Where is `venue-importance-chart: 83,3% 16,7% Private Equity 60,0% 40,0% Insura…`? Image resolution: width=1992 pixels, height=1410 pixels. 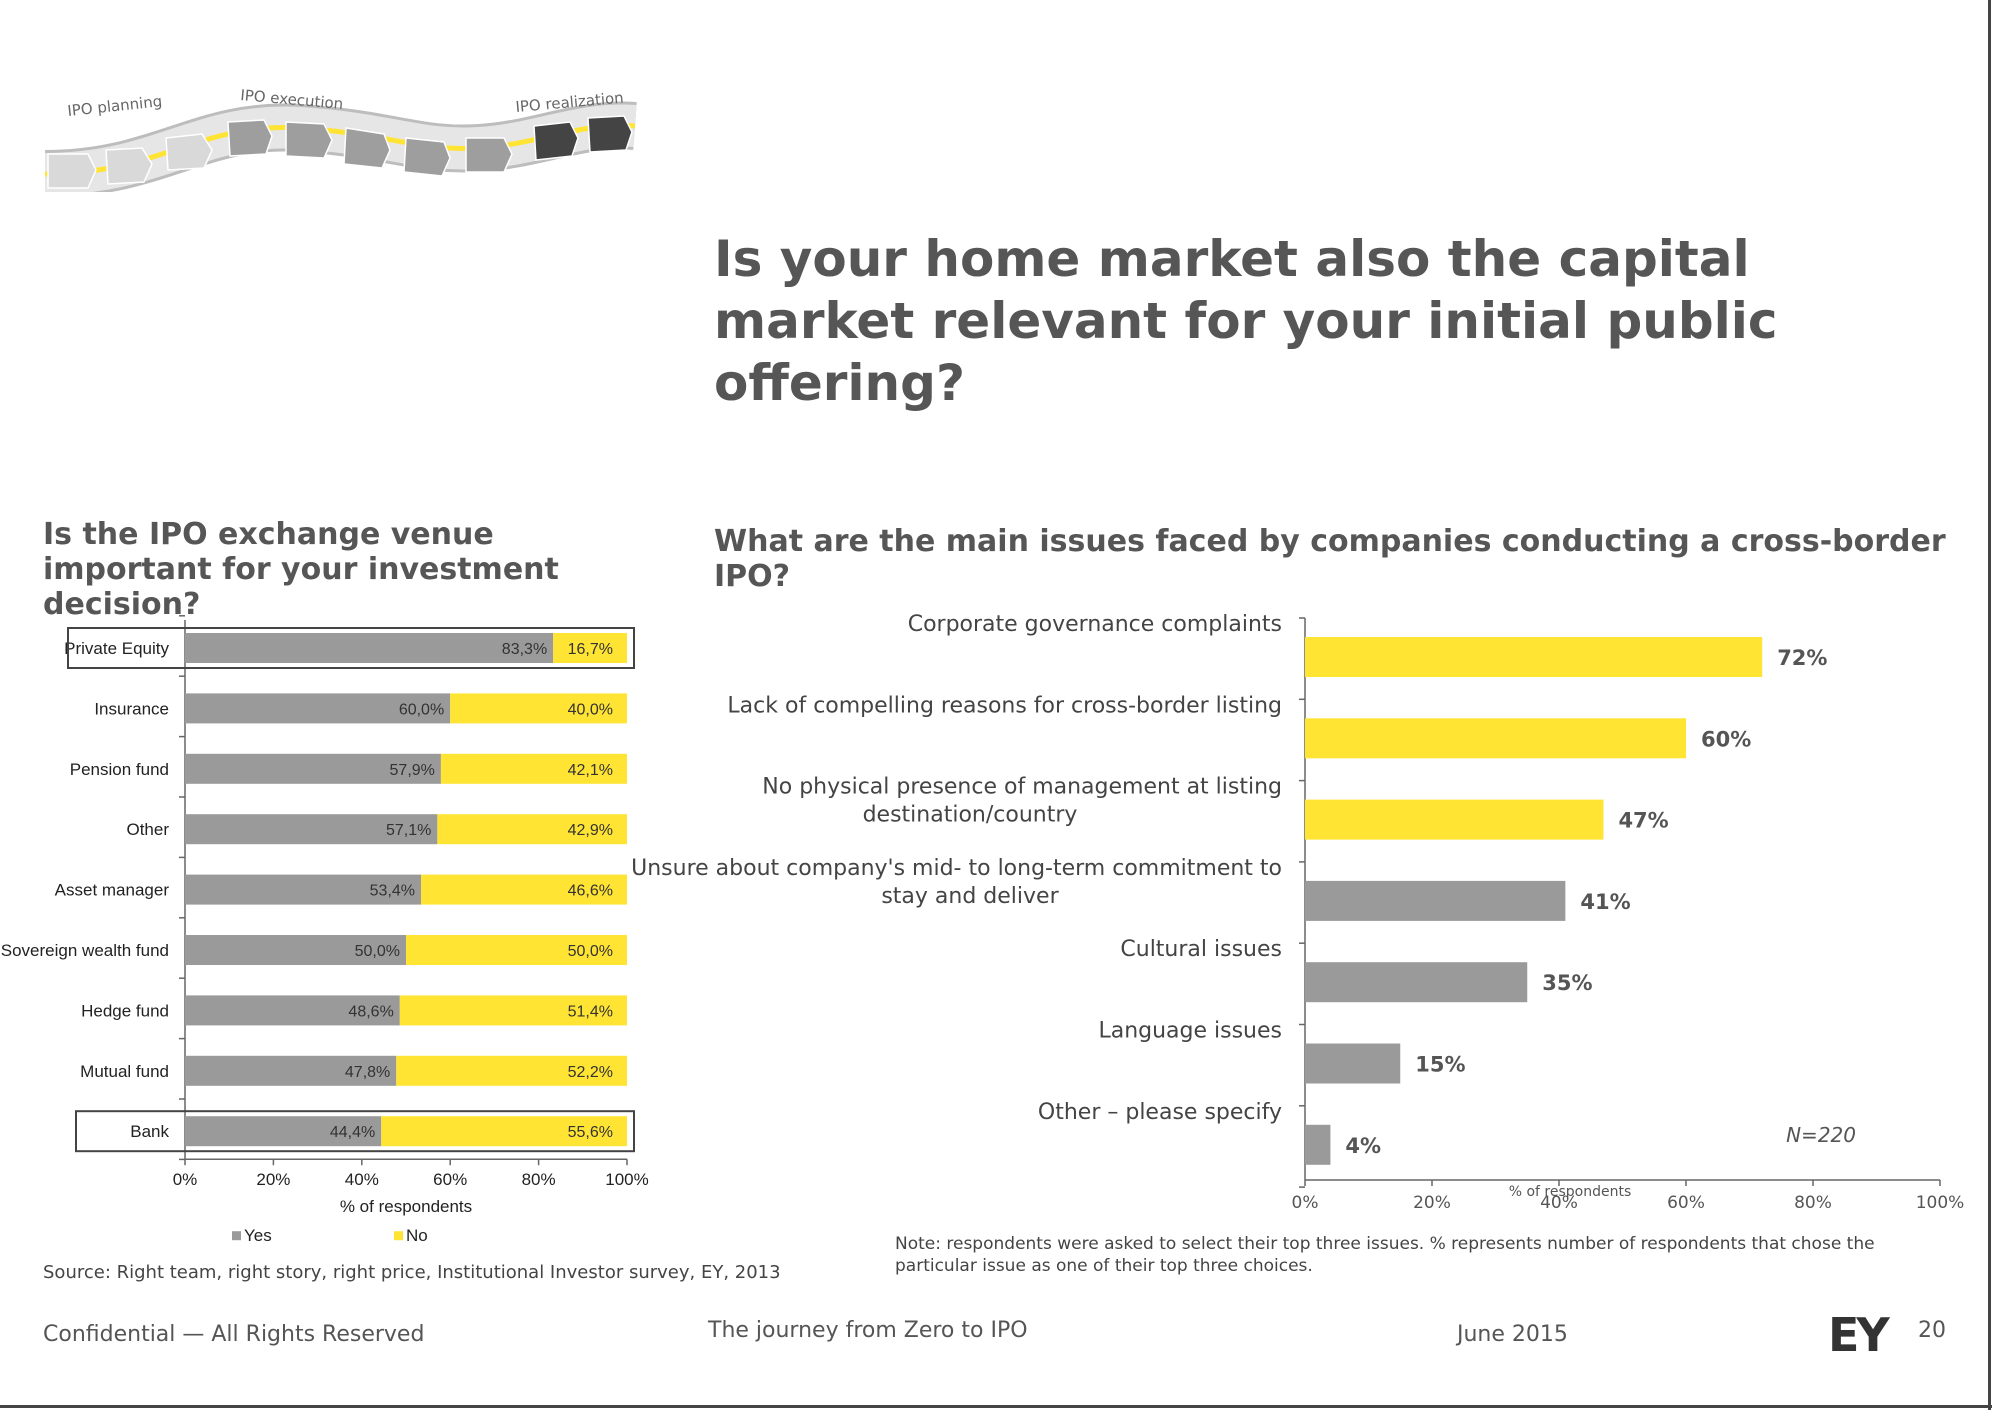 venue-importance-chart: 83,3% 16,7% Private Equity 60,0% 40,0% Insura… is located at coordinates (325, 930).